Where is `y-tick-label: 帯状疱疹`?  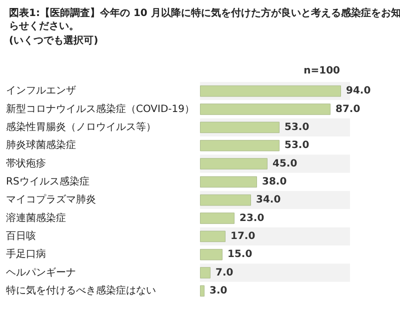
y-tick-label: 帯状疱疹 is located at coordinates (26, 163).